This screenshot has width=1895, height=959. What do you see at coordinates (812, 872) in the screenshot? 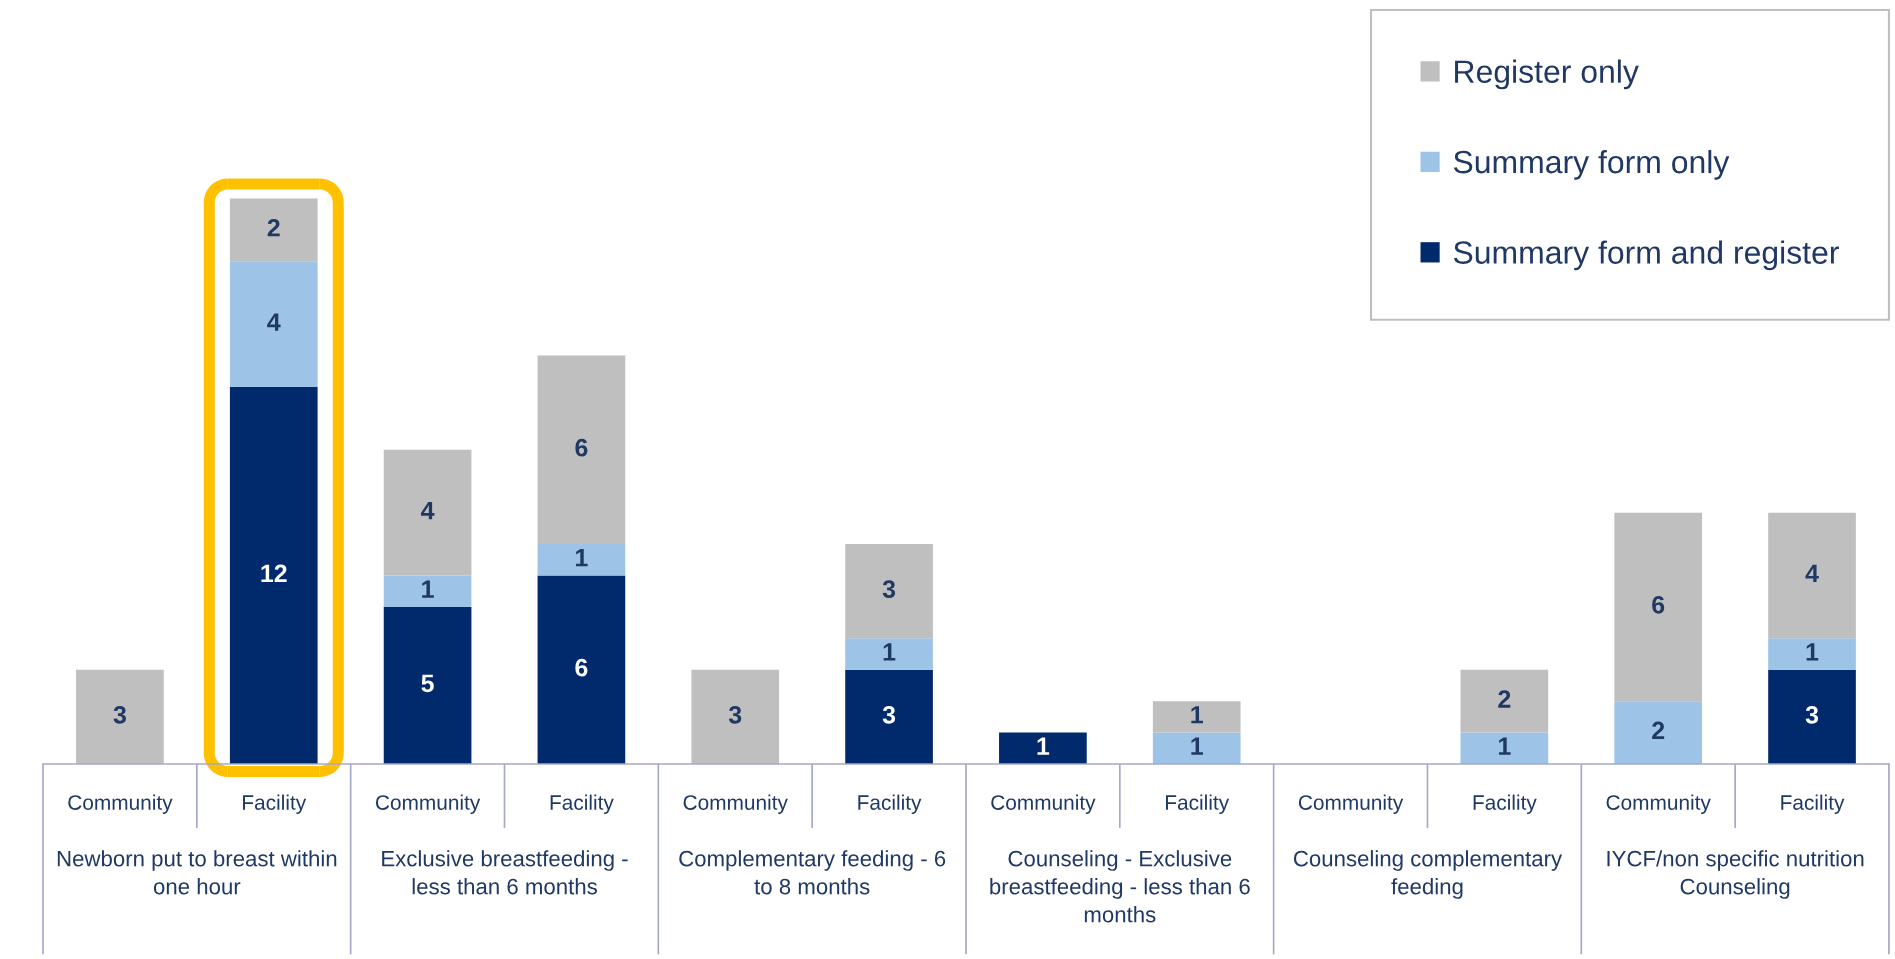
I see `text: Complementary feeding - 6 to 8 months` at bounding box center [812, 872].